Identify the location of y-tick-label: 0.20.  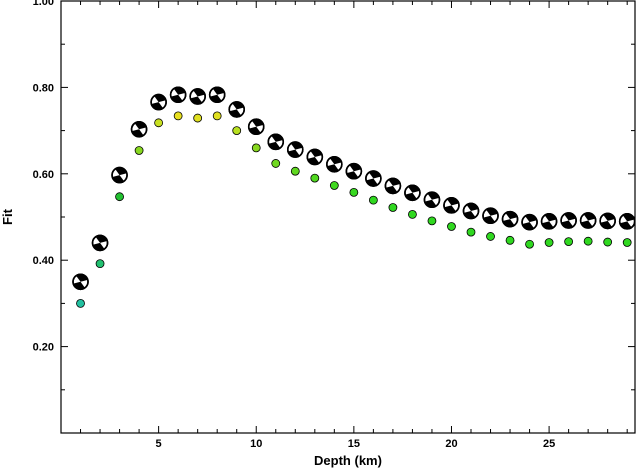
(43, 348).